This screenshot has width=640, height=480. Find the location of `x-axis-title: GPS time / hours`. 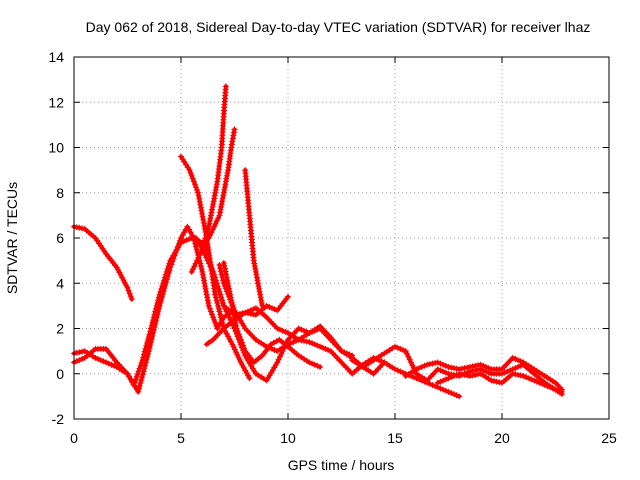

x-axis-title: GPS time / hours is located at coordinates (341, 465).